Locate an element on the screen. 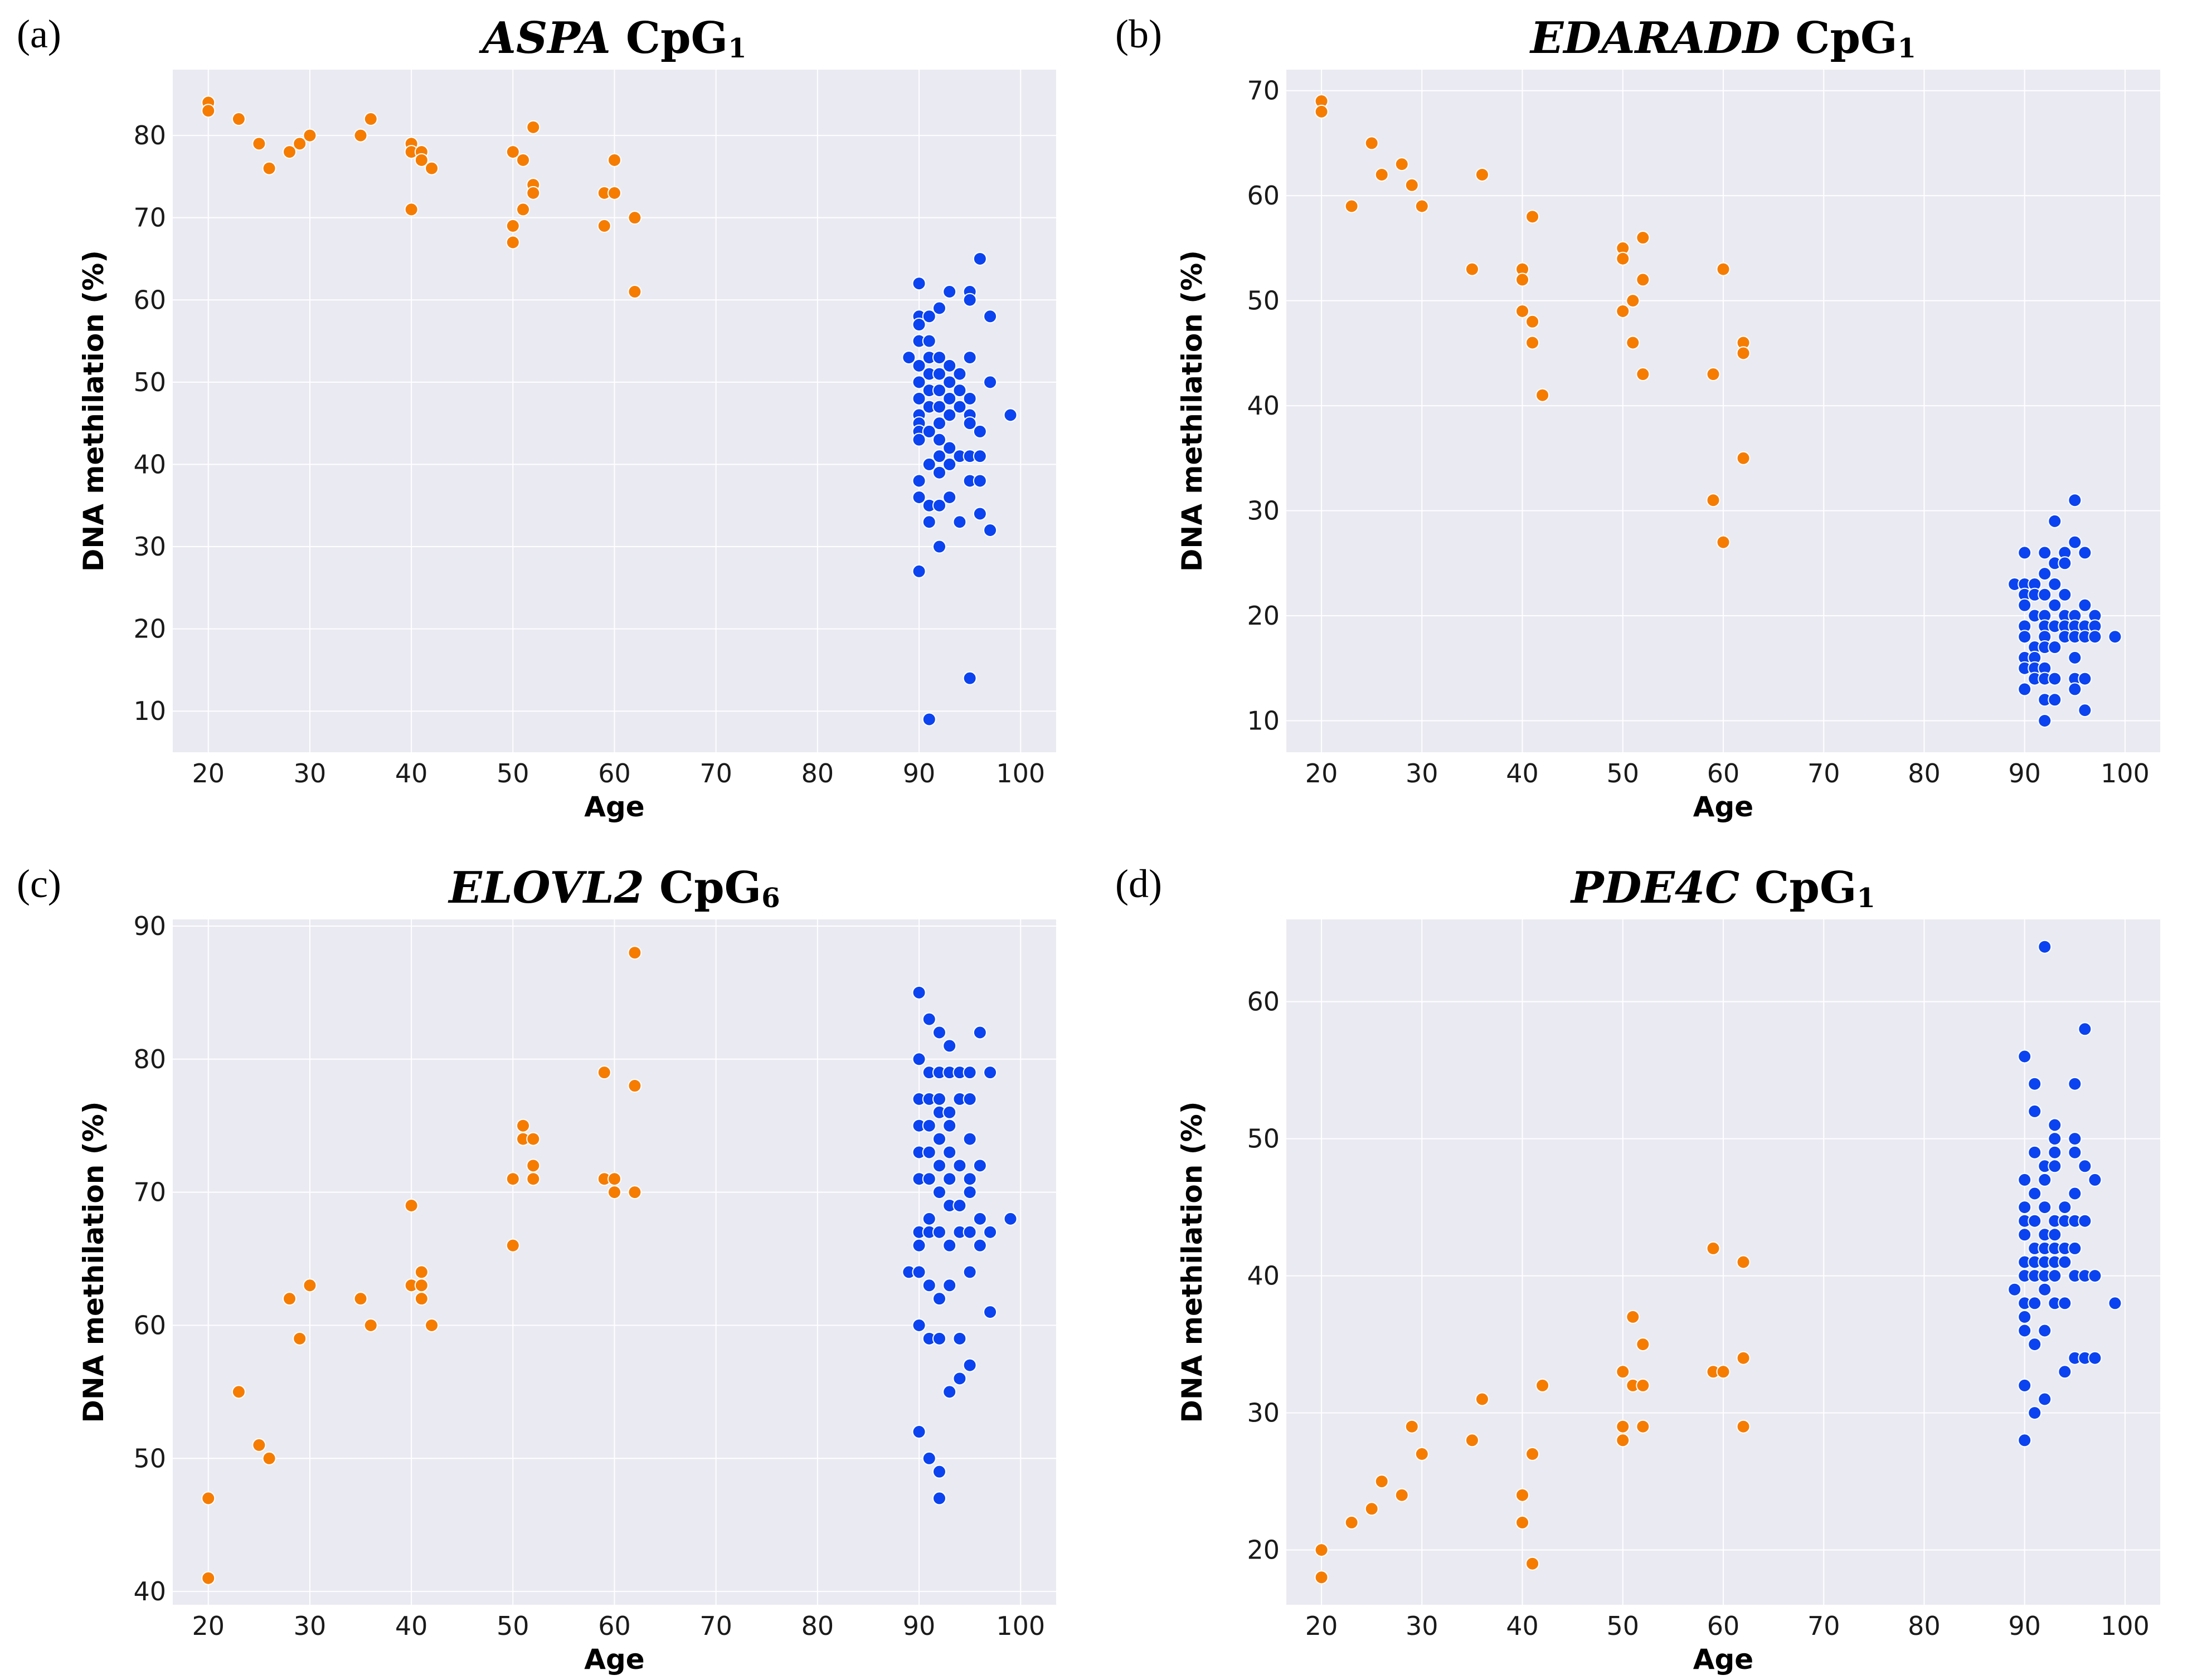 Image resolution: width=2197 pixels, height=1680 pixels. title-gene: ASPA is located at coordinates (544, 38).